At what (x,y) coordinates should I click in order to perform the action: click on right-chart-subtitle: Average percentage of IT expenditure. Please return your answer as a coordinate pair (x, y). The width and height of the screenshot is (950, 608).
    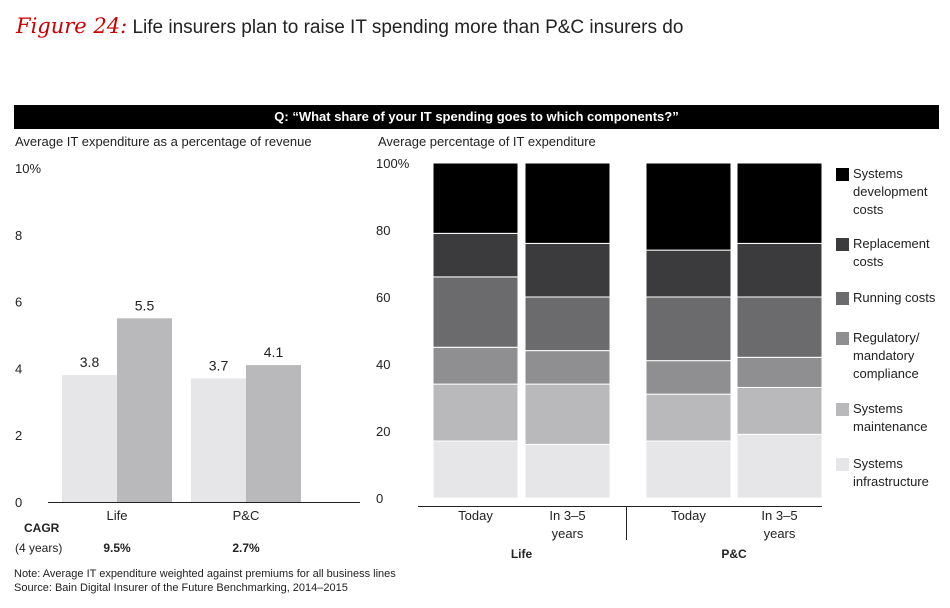
    Looking at the image, I should click on (487, 141).